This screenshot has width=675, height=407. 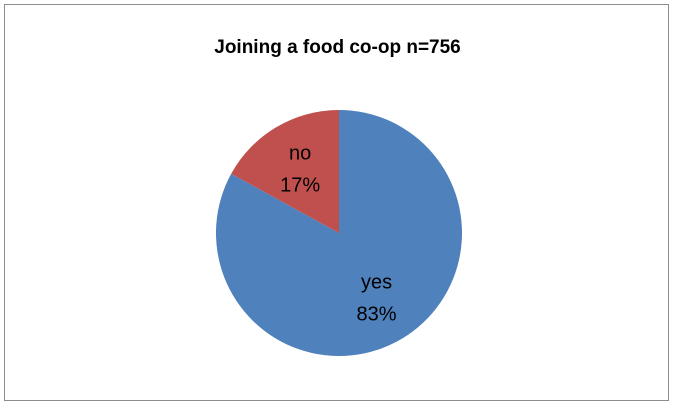 What do you see at coordinates (337, 47) in the screenshot?
I see `chart-title: Joining a food co-op n=756` at bounding box center [337, 47].